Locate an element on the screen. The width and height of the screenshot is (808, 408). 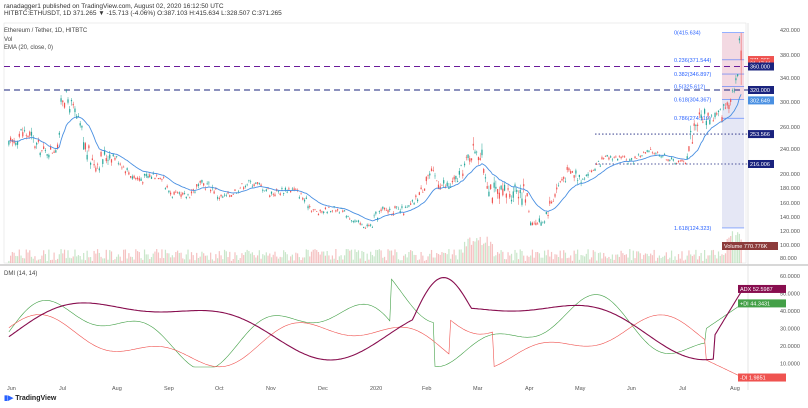
ema-legend: EMA (20, close, 0) is located at coordinates (29, 48).